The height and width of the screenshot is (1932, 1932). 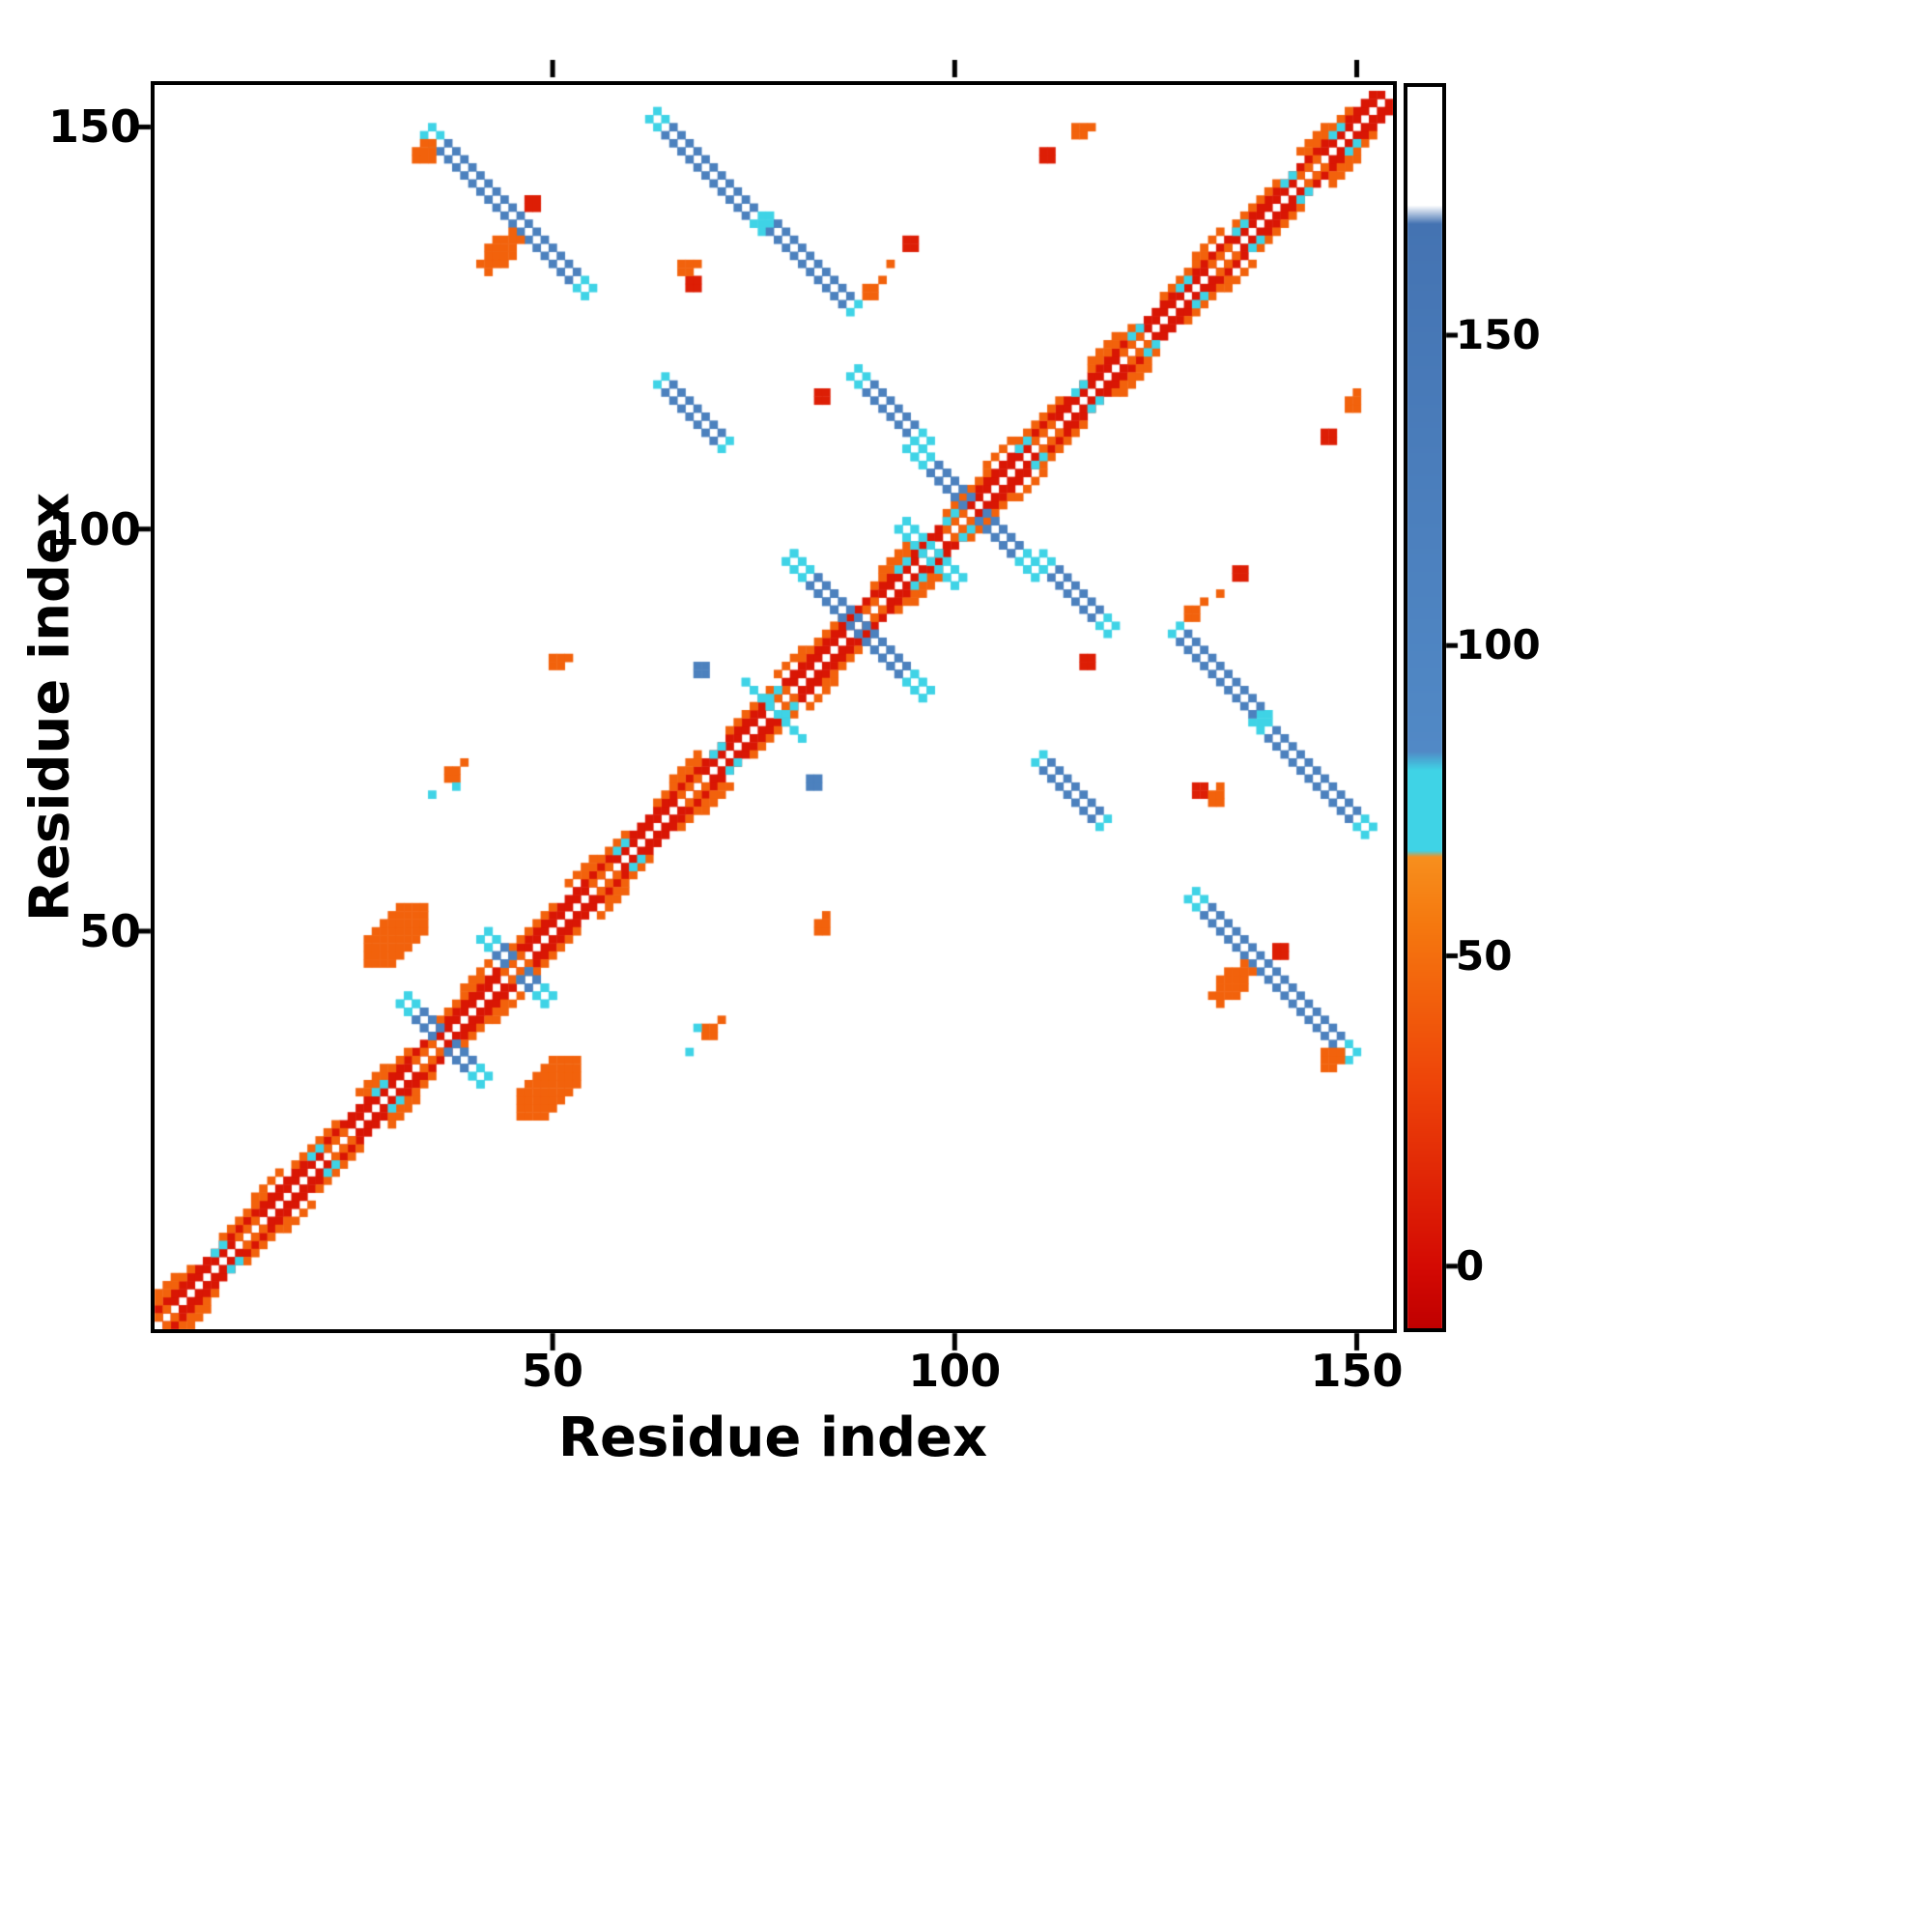 What do you see at coordinates (1498, 334) in the screenshot?
I see `colorbar-tick-label: 150` at bounding box center [1498, 334].